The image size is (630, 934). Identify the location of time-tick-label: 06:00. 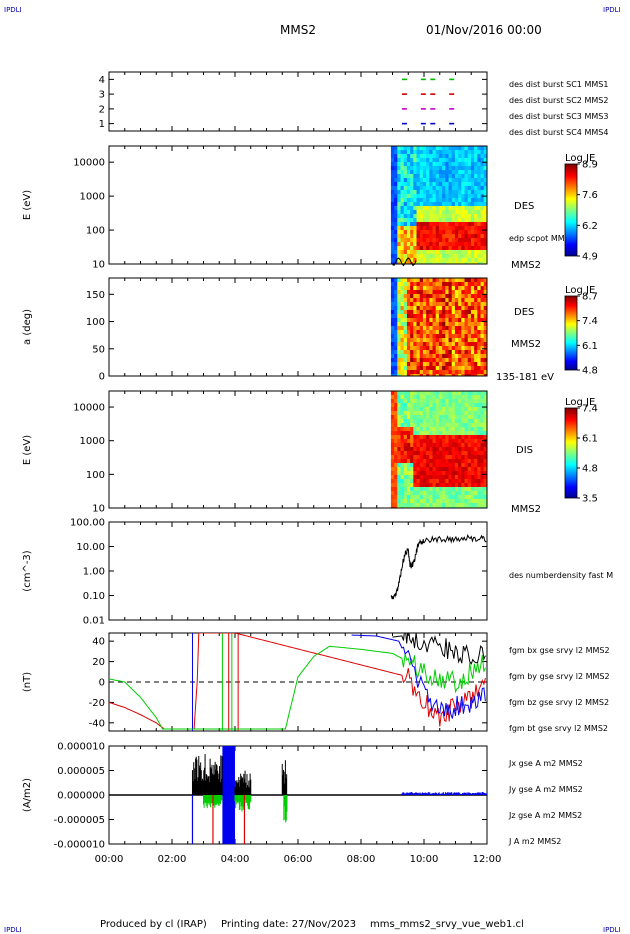
(298, 859).